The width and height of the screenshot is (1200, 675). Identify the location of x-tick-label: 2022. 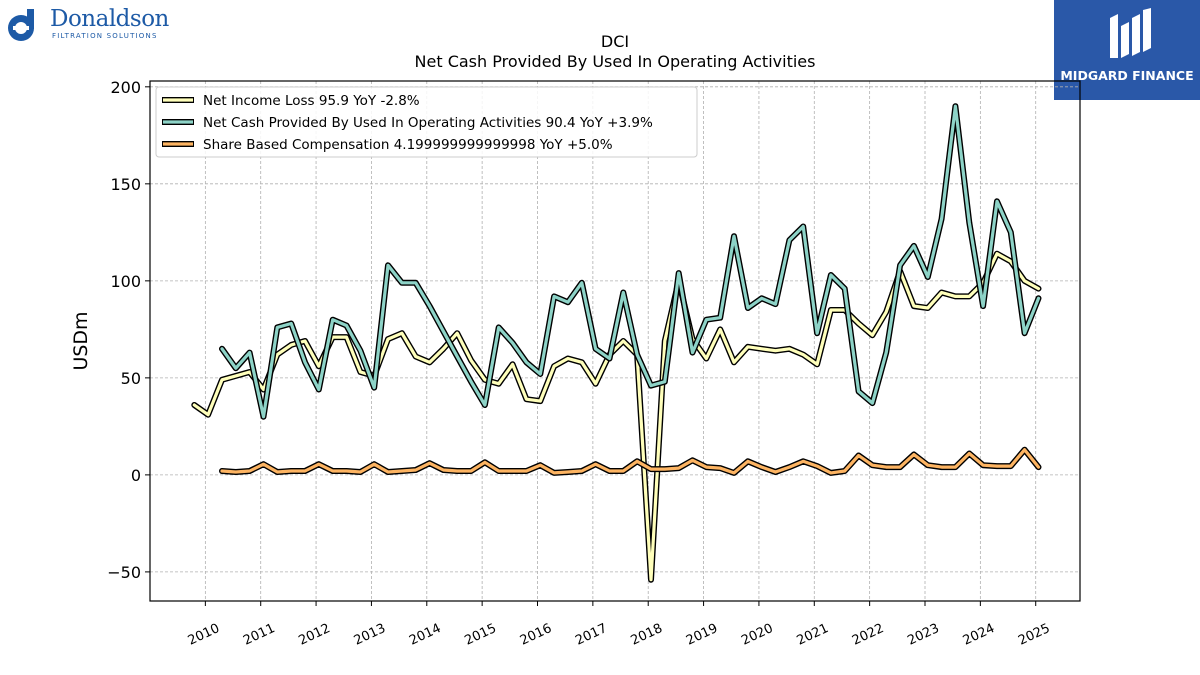
(868, 635).